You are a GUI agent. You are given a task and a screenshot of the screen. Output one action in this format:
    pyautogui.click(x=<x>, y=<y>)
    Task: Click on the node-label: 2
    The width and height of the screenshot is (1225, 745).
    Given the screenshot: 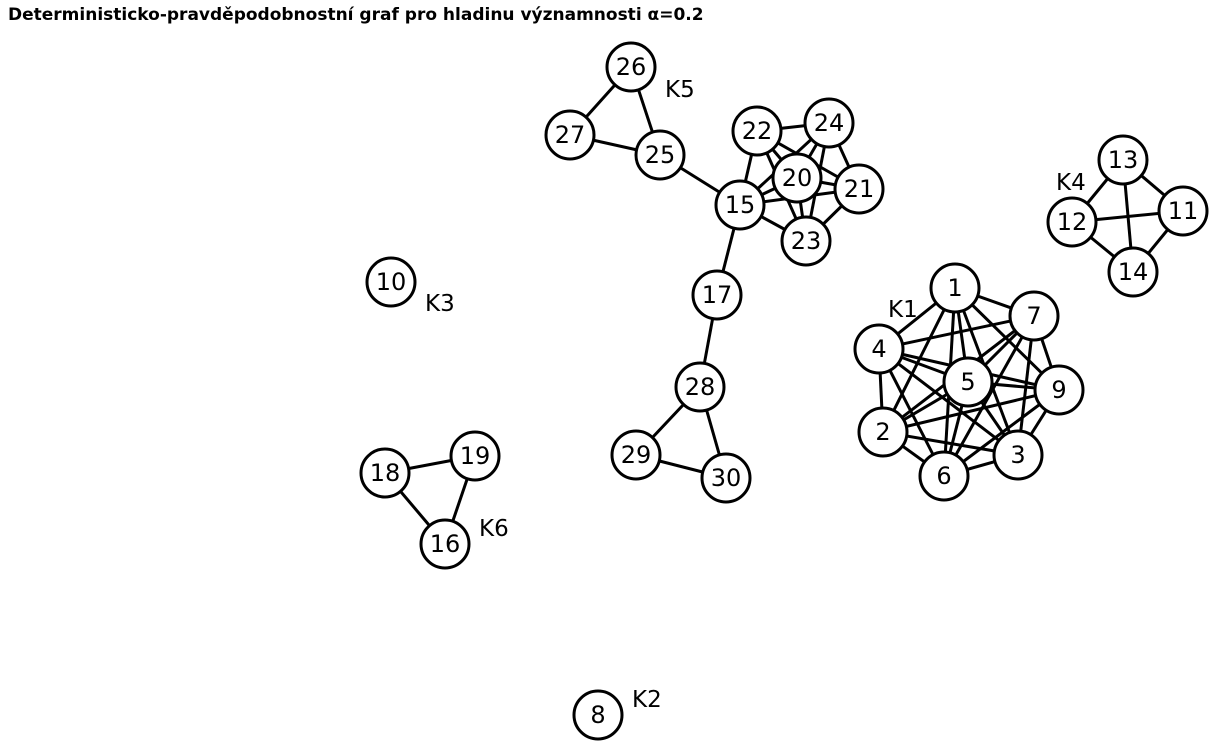 What is the action you would take?
    pyautogui.click(x=882, y=432)
    